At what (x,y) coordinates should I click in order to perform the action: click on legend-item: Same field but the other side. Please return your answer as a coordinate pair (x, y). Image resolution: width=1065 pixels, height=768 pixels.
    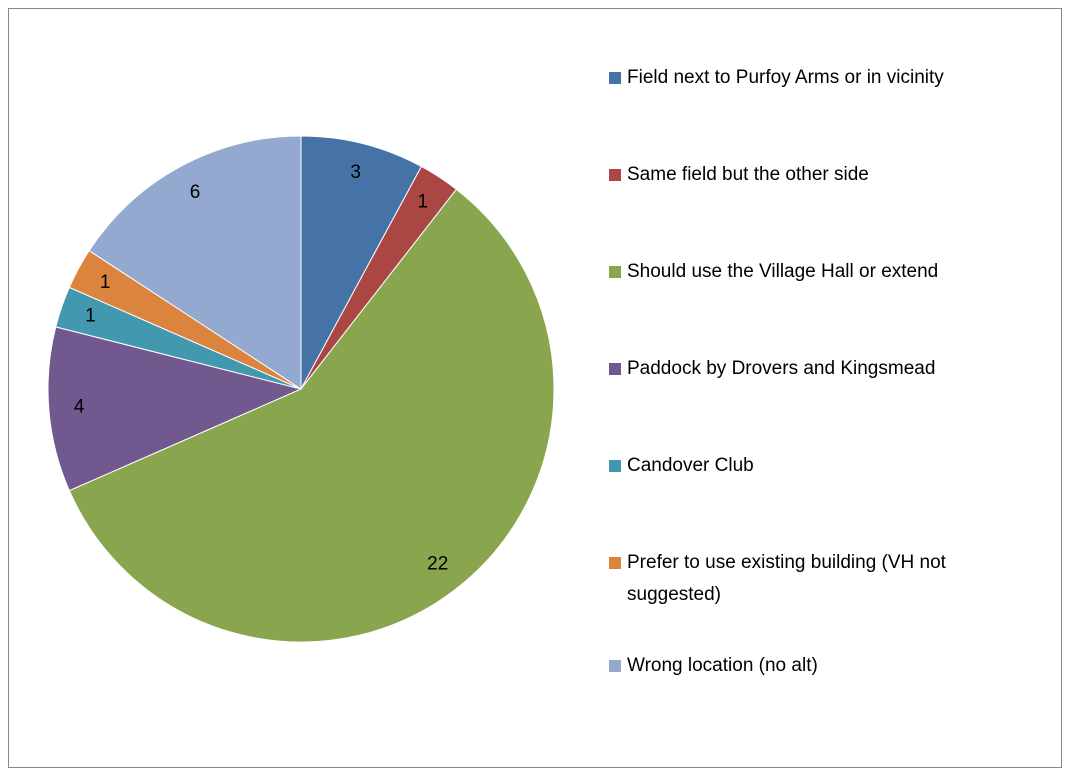
    Looking at the image, I should click on (819, 175).